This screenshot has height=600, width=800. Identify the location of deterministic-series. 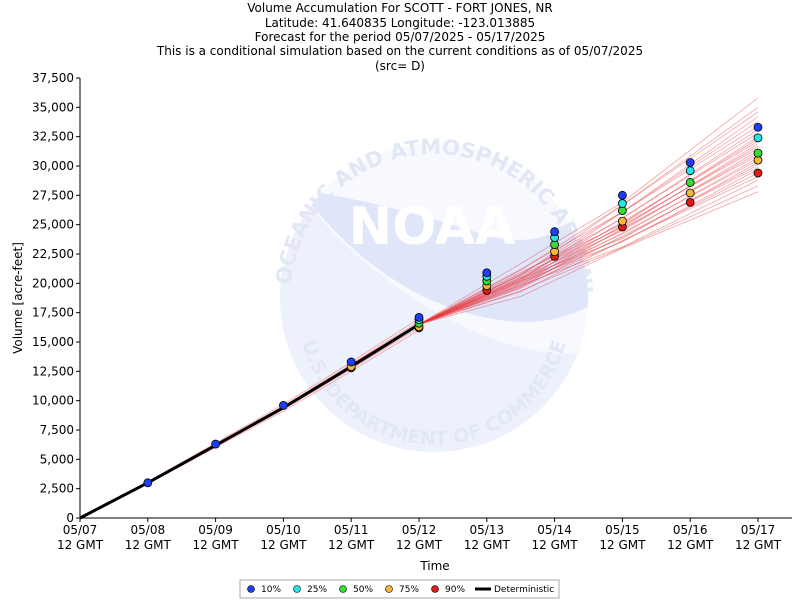
(249, 421).